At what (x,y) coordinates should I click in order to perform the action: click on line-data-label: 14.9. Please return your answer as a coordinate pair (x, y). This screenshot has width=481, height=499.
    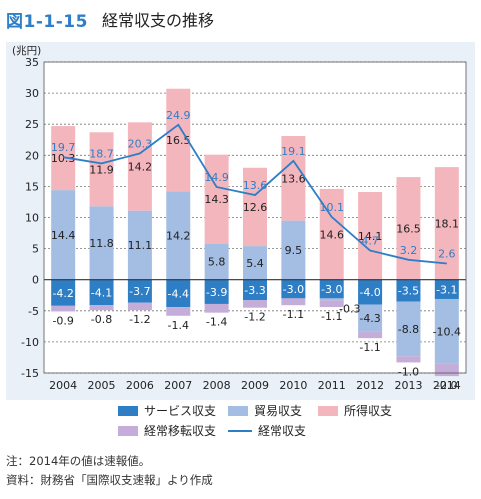
    Looking at the image, I should click on (216, 177).